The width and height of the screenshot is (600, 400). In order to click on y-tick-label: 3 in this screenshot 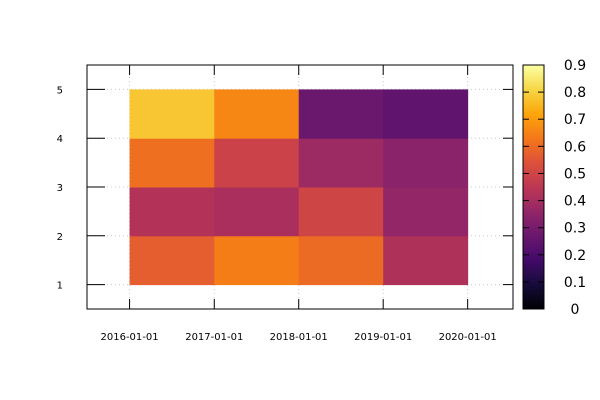, I will do `click(60, 188)`.